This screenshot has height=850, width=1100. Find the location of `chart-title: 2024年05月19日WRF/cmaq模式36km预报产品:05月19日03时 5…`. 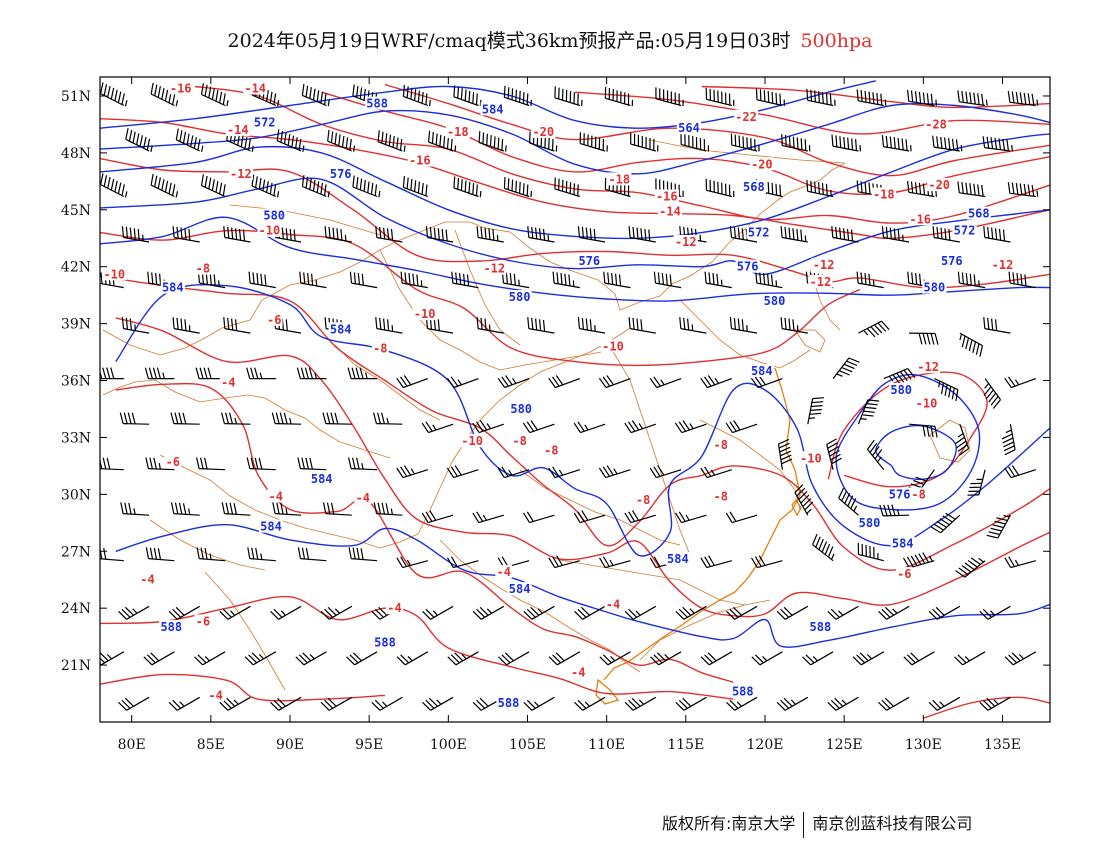

chart-title: 2024年05月19日WRF/cmaq模式36km预报产品:05月19日03时 5… is located at coordinates (550, 39).